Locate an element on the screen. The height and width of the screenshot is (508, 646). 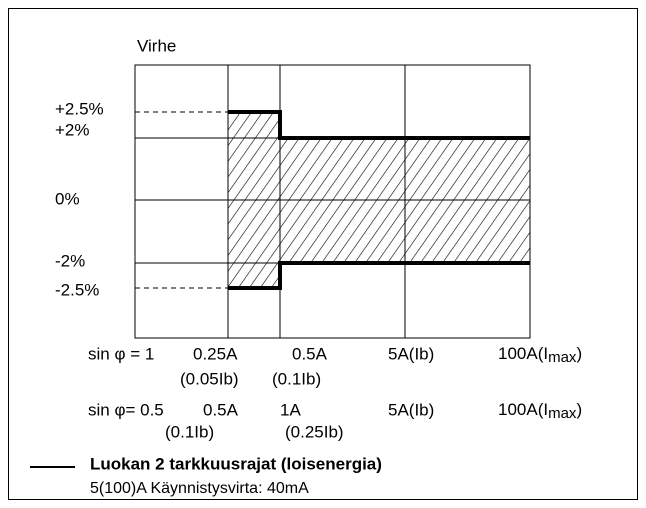
note: (0.05Ib) is located at coordinates (209, 378).